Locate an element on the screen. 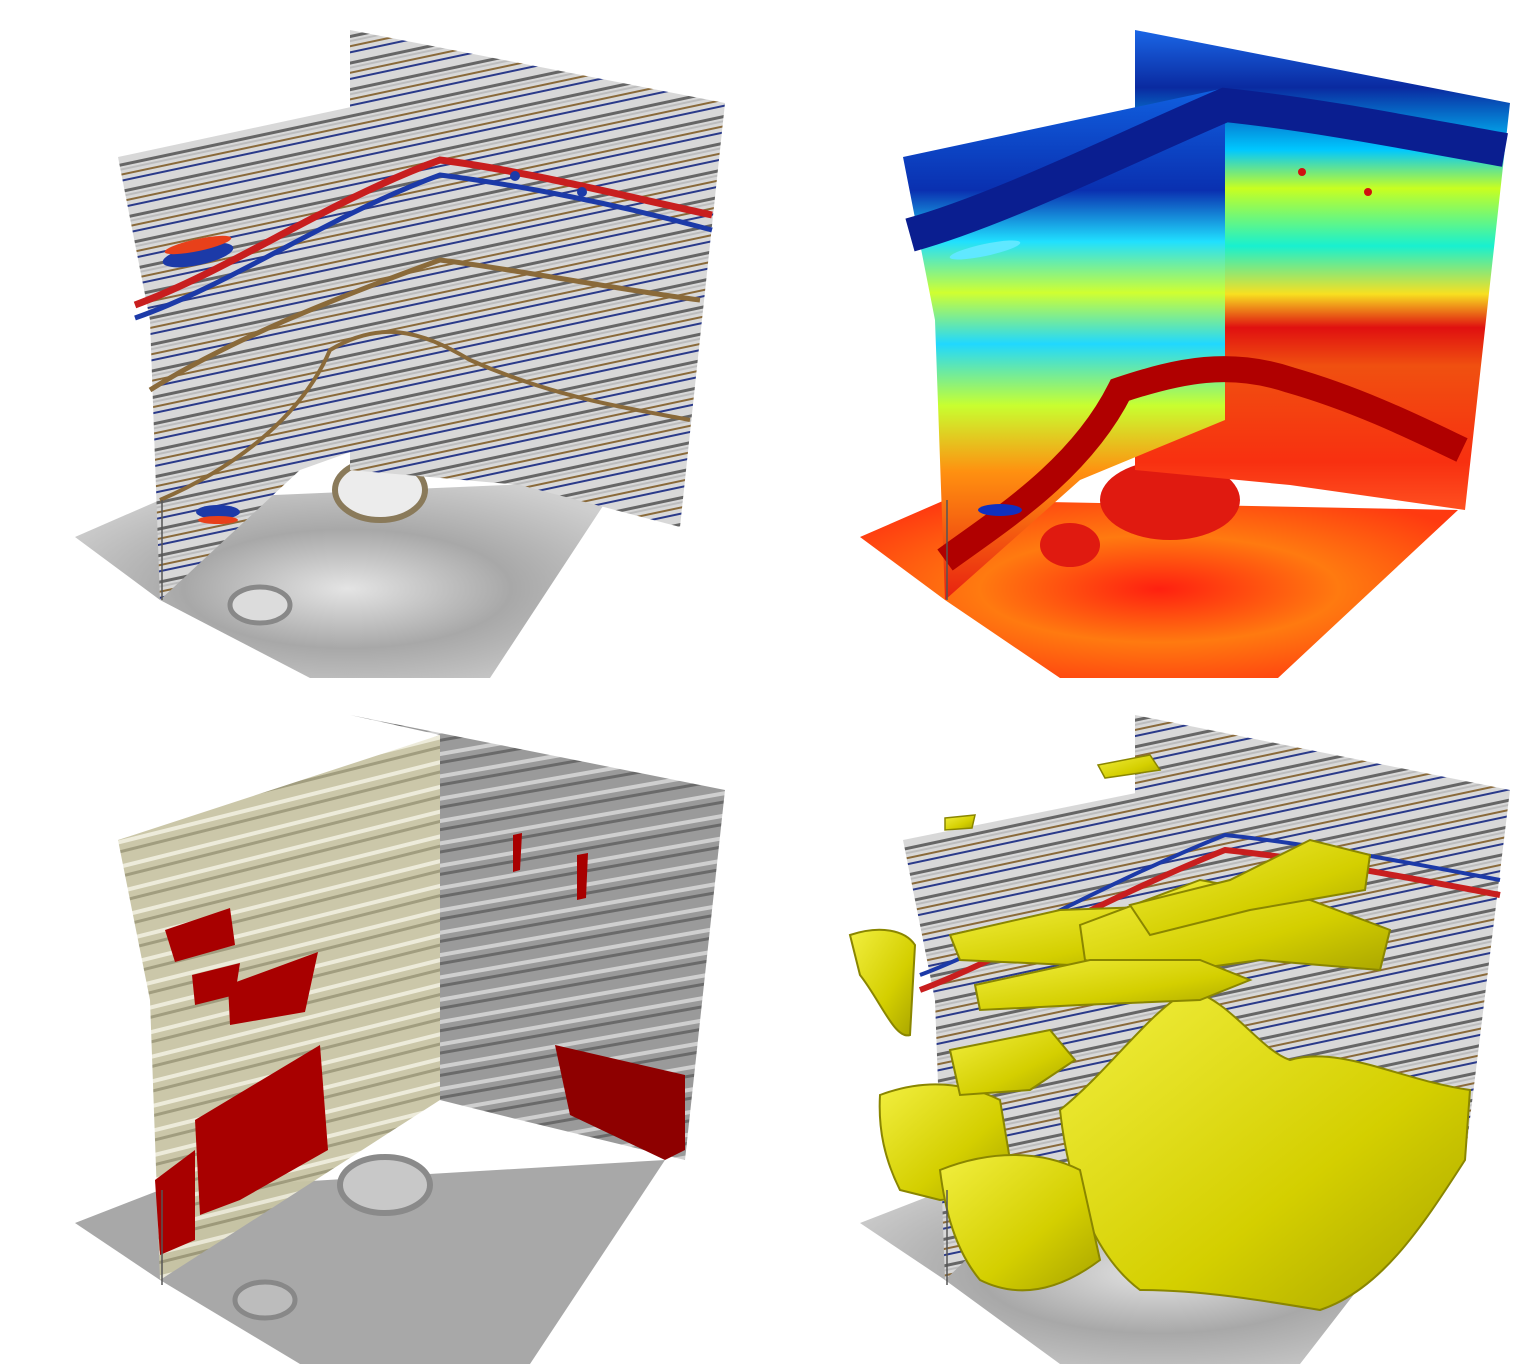 This screenshot has height=1364, width=1514. front-slice is located at coordinates (279, 344).